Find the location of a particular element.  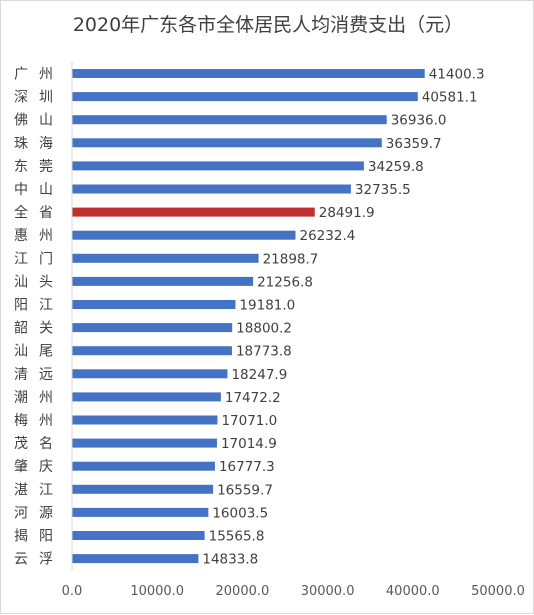

value-label-2: 36936.0 is located at coordinates (419, 121).